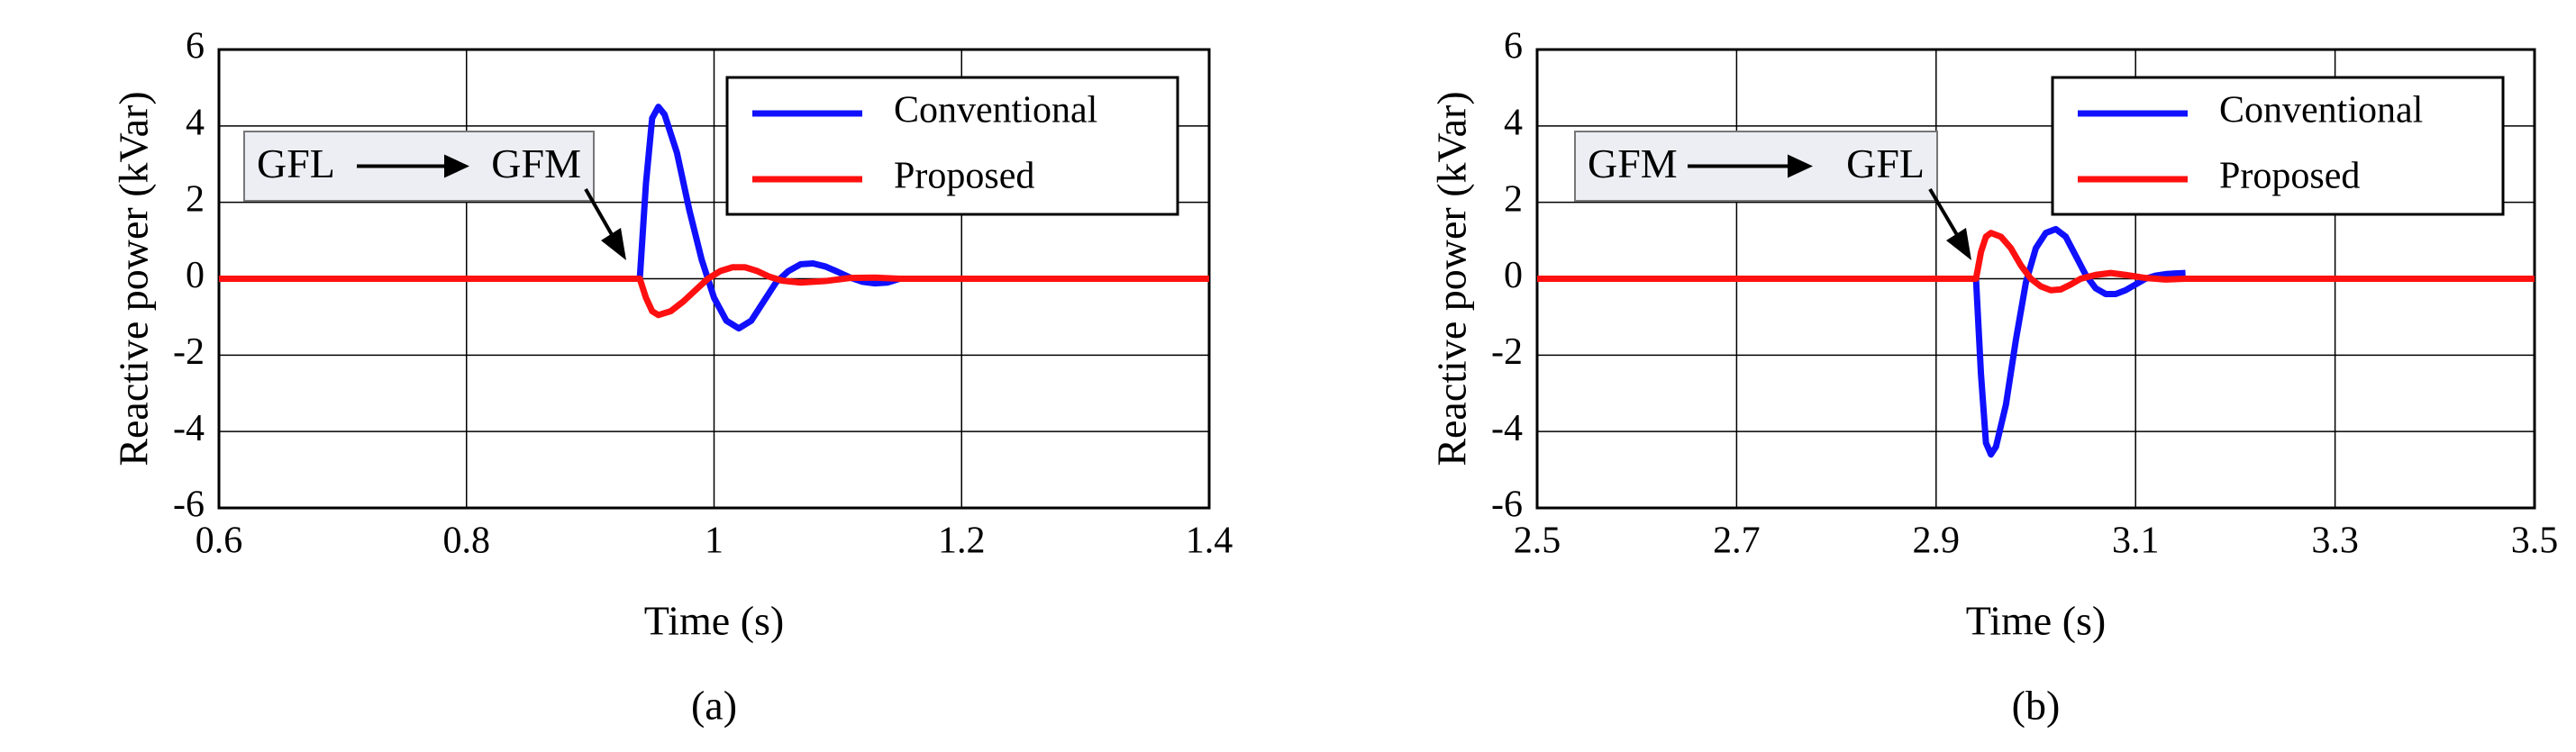 The image size is (2576, 752). What do you see at coordinates (536, 163) in the screenshot?
I see `annotation-to: GFM` at bounding box center [536, 163].